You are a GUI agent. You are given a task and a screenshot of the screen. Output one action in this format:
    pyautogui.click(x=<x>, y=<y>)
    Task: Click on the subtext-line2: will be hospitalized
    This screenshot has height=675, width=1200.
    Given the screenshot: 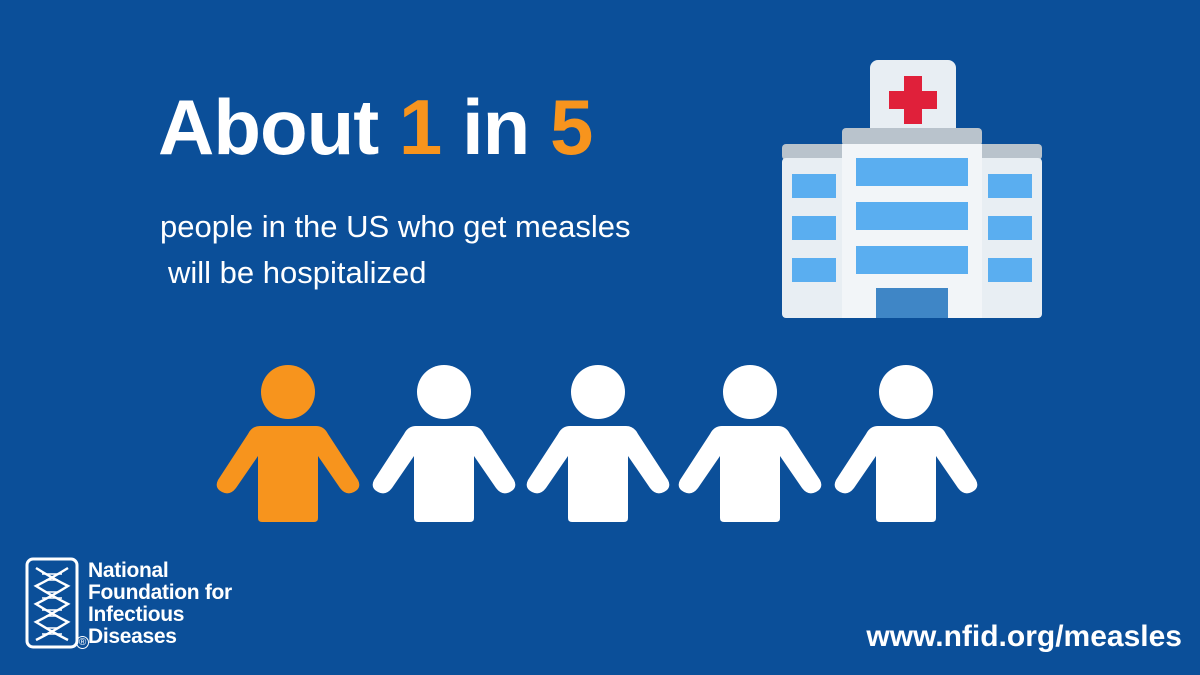 What is the action you would take?
    pyautogui.click(x=297, y=272)
    